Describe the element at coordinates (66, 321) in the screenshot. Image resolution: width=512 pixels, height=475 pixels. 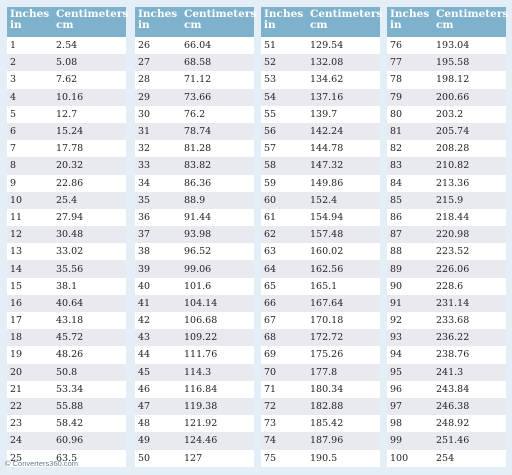
I see `table-row: 17 43.18` at that location.